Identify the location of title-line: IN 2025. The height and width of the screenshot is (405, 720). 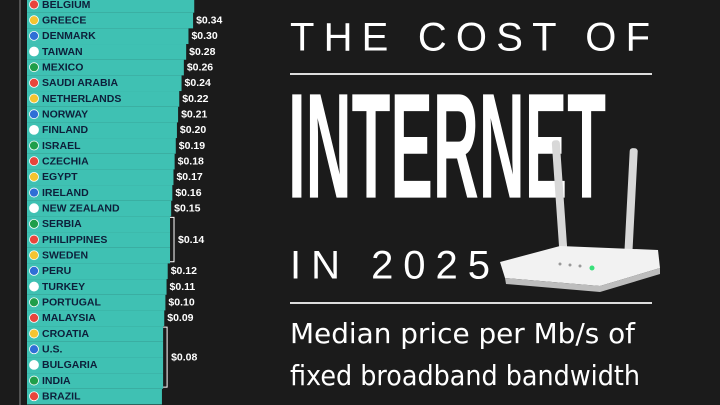
(390, 266).